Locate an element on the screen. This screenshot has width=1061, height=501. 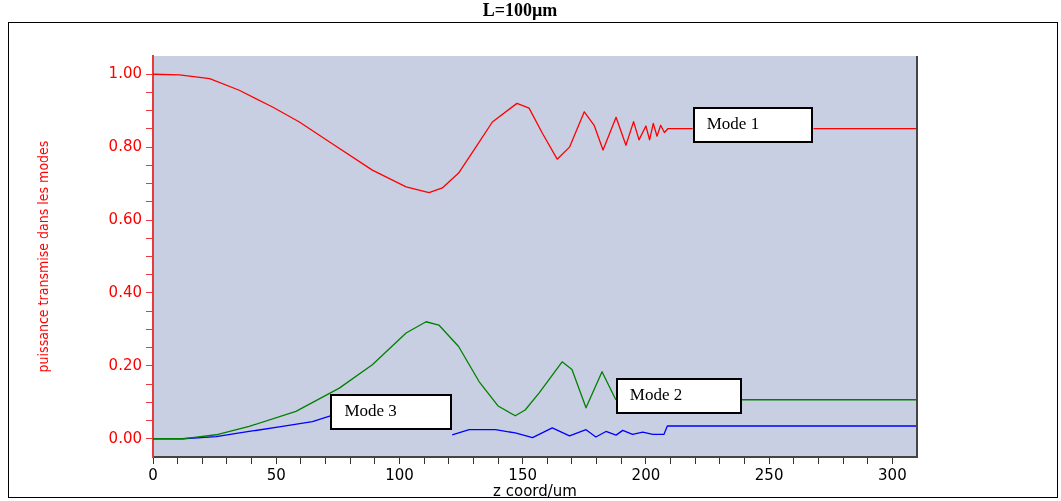
x-tick-label: 100 is located at coordinates (399, 474).